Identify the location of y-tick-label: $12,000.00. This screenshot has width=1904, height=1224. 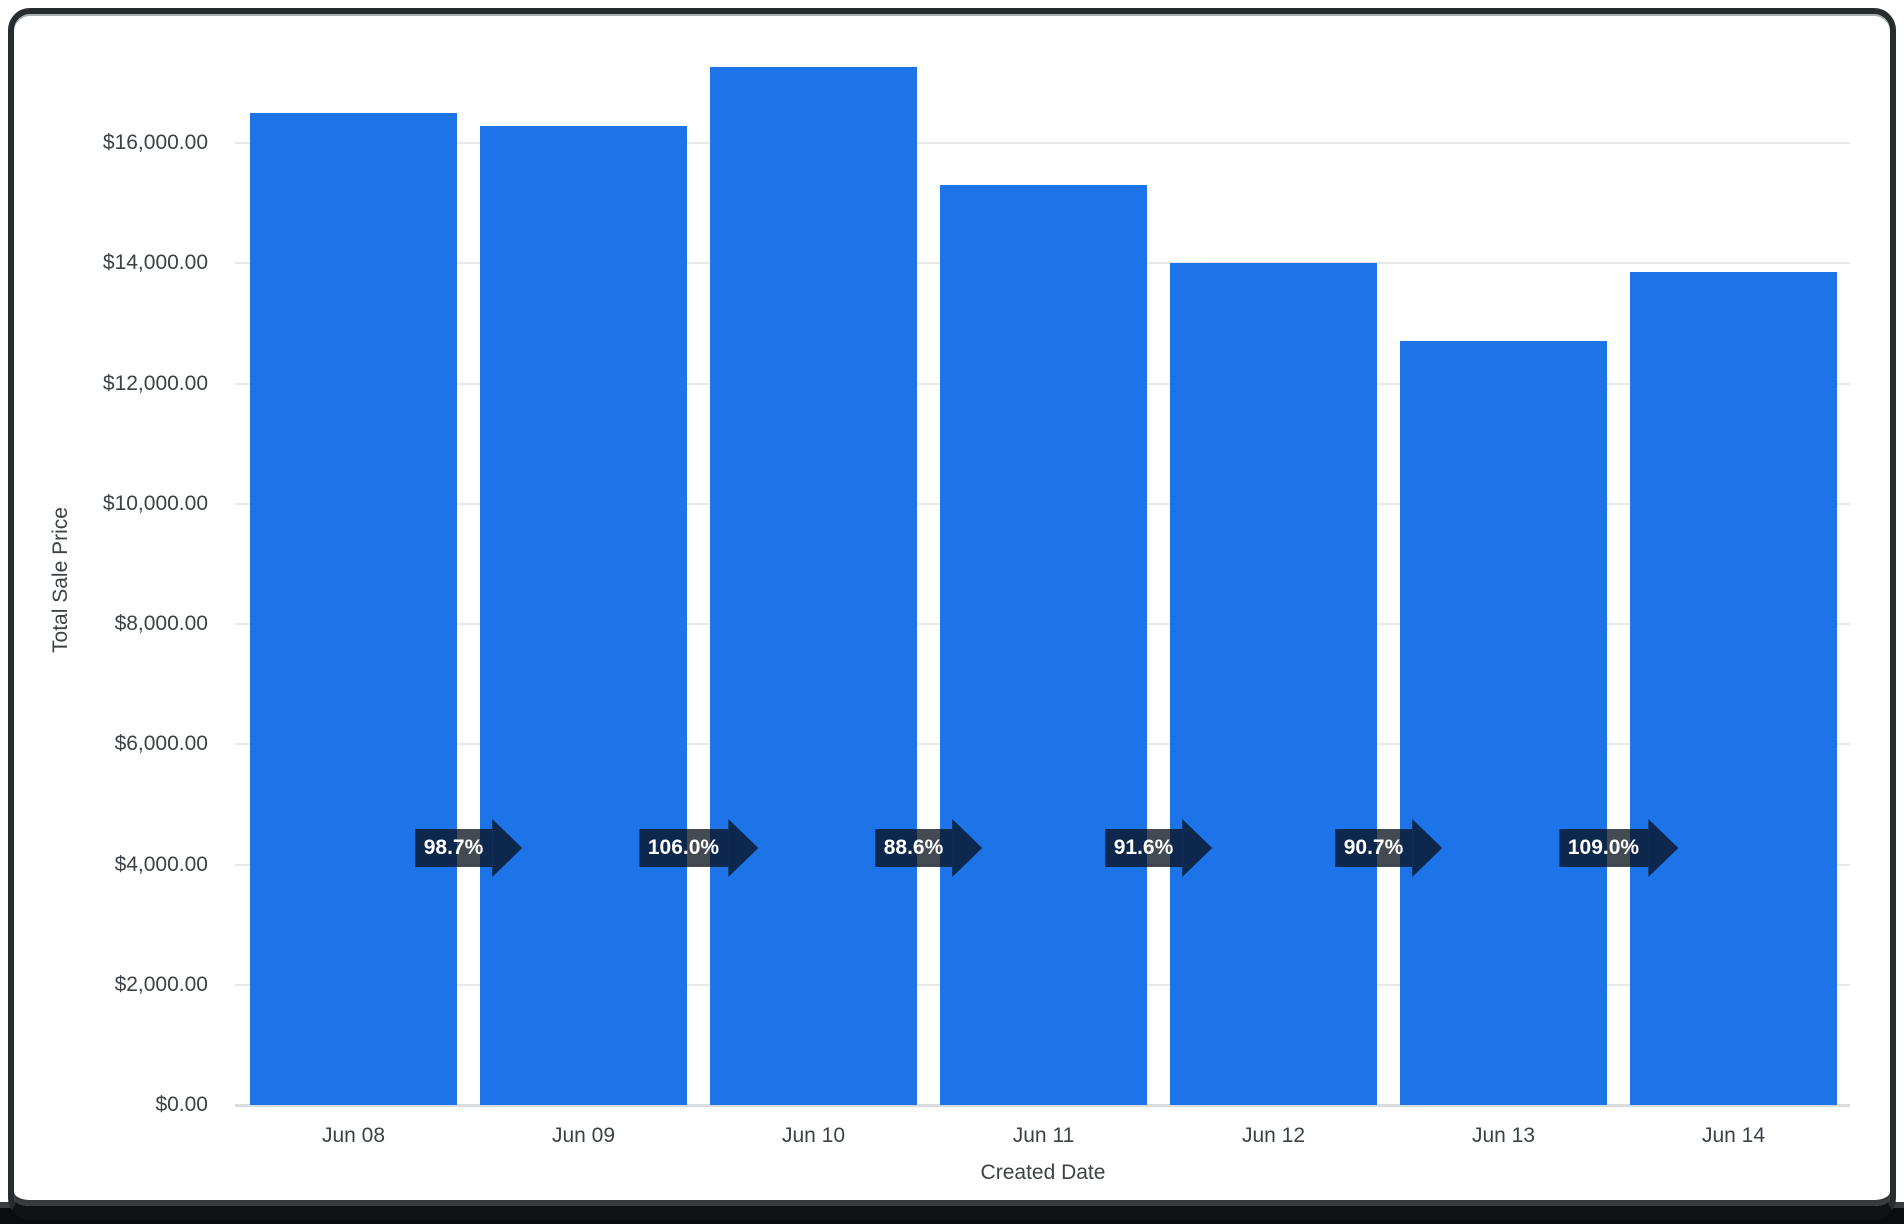
(155, 383).